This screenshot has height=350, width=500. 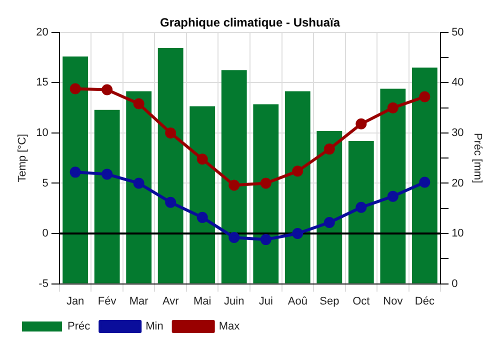 I want to click on y2-tick-label: 10, so click(x=458, y=234).